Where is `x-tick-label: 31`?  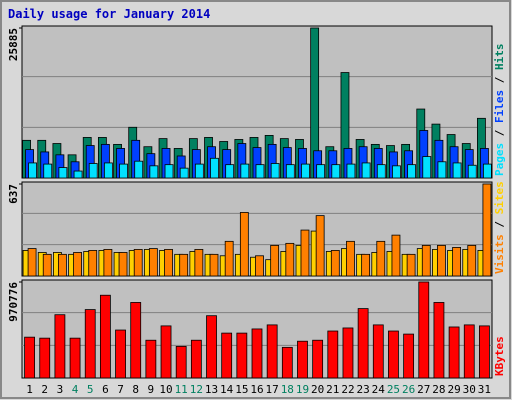 x-tick-label: 31 is located at coordinates (484, 389).